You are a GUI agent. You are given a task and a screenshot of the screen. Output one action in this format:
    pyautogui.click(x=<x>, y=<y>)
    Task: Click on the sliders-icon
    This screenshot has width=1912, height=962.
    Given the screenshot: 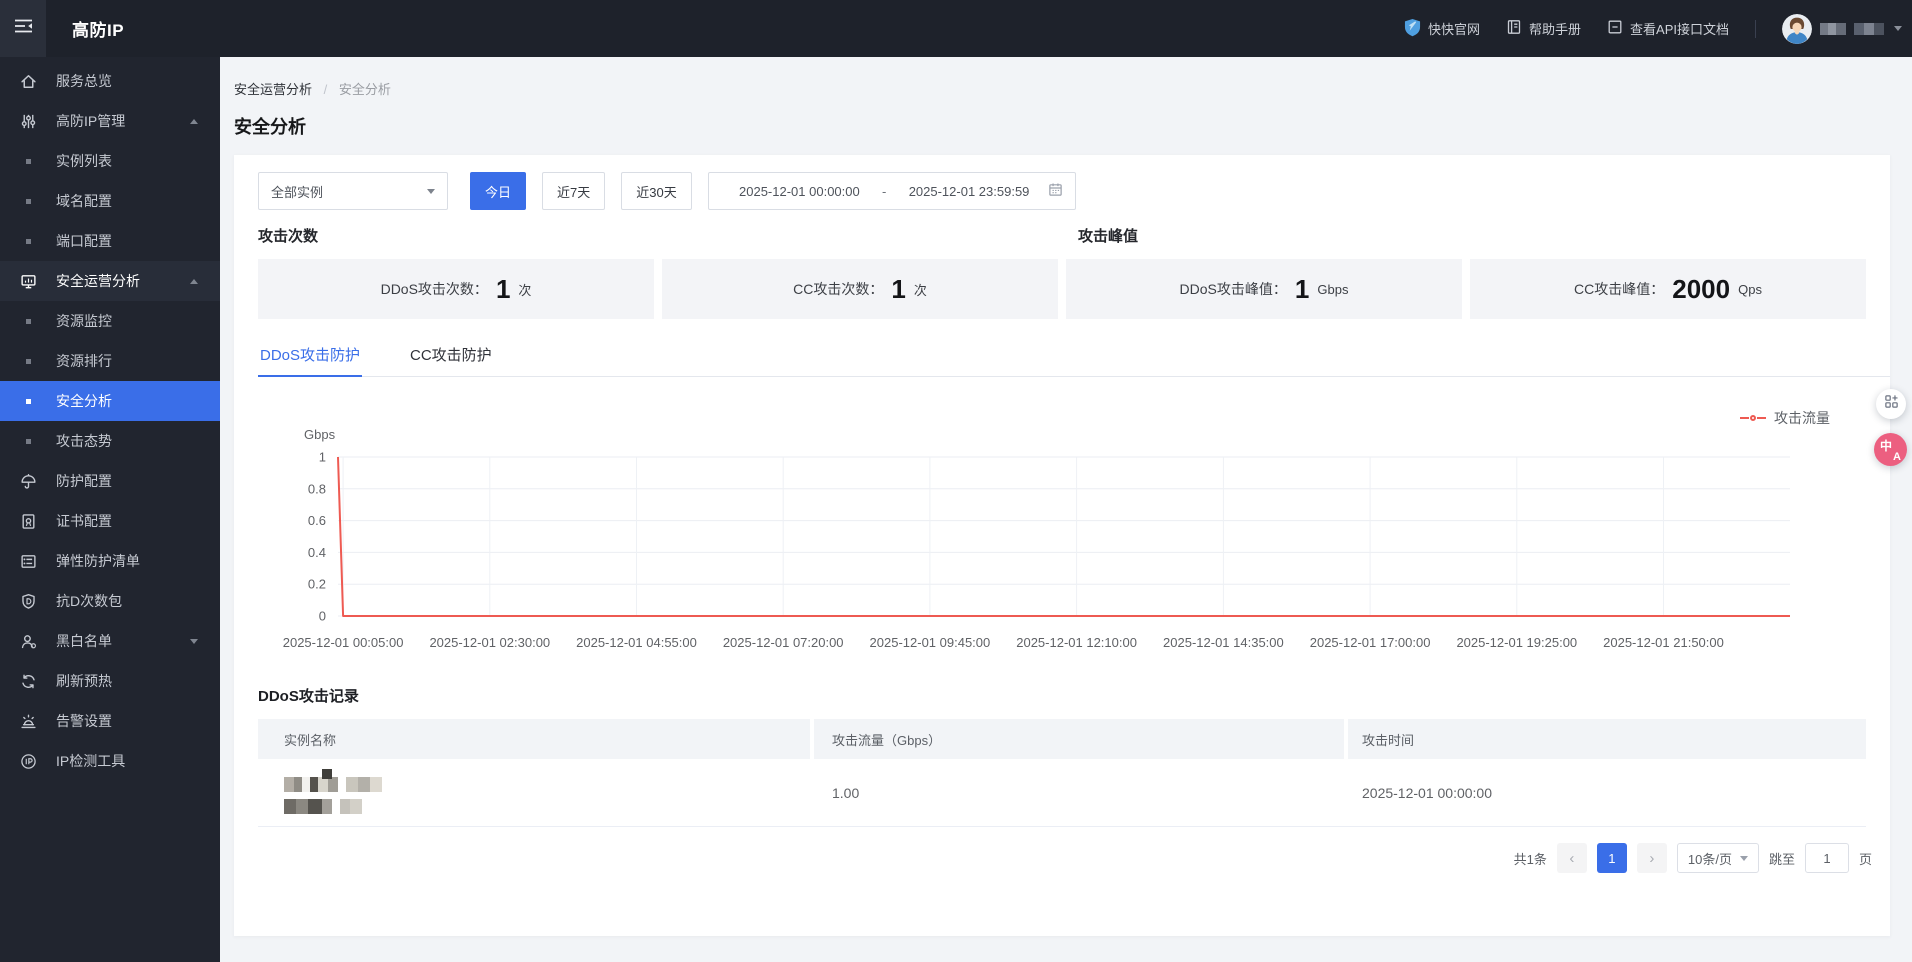 What is the action you would take?
    pyautogui.click(x=28, y=121)
    